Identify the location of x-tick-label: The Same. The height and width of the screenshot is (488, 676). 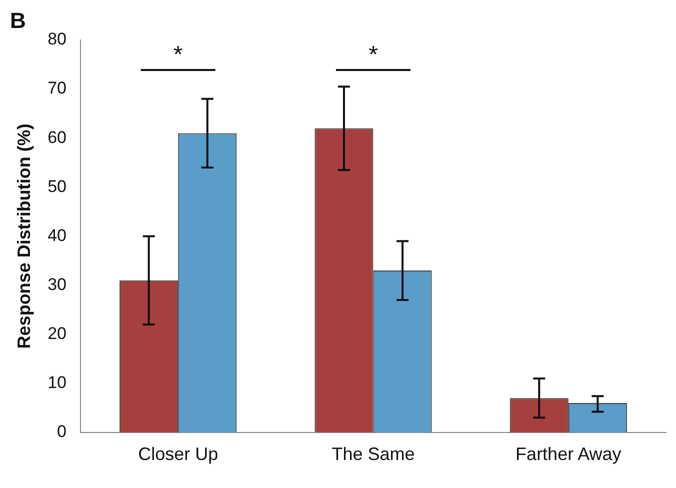
(373, 454).